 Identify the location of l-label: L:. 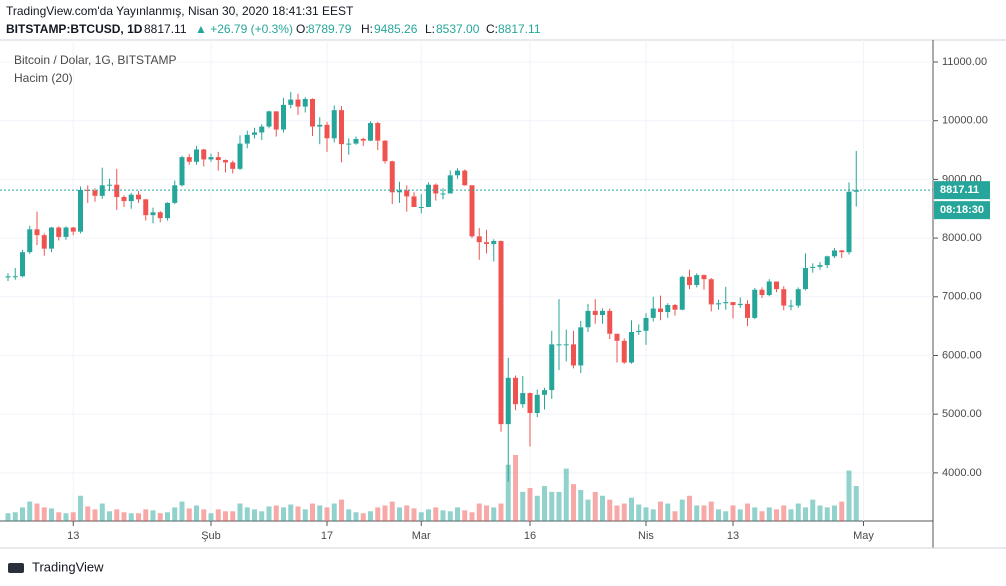
(430, 29).